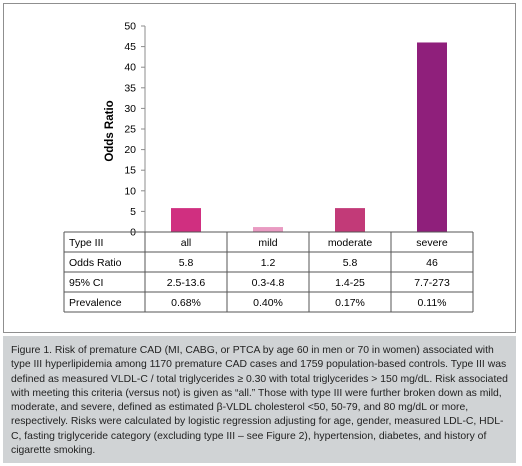 The image size is (522, 466). What do you see at coordinates (110, 130) in the screenshot?
I see `y-axis-title: Odds Ratio` at bounding box center [110, 130].